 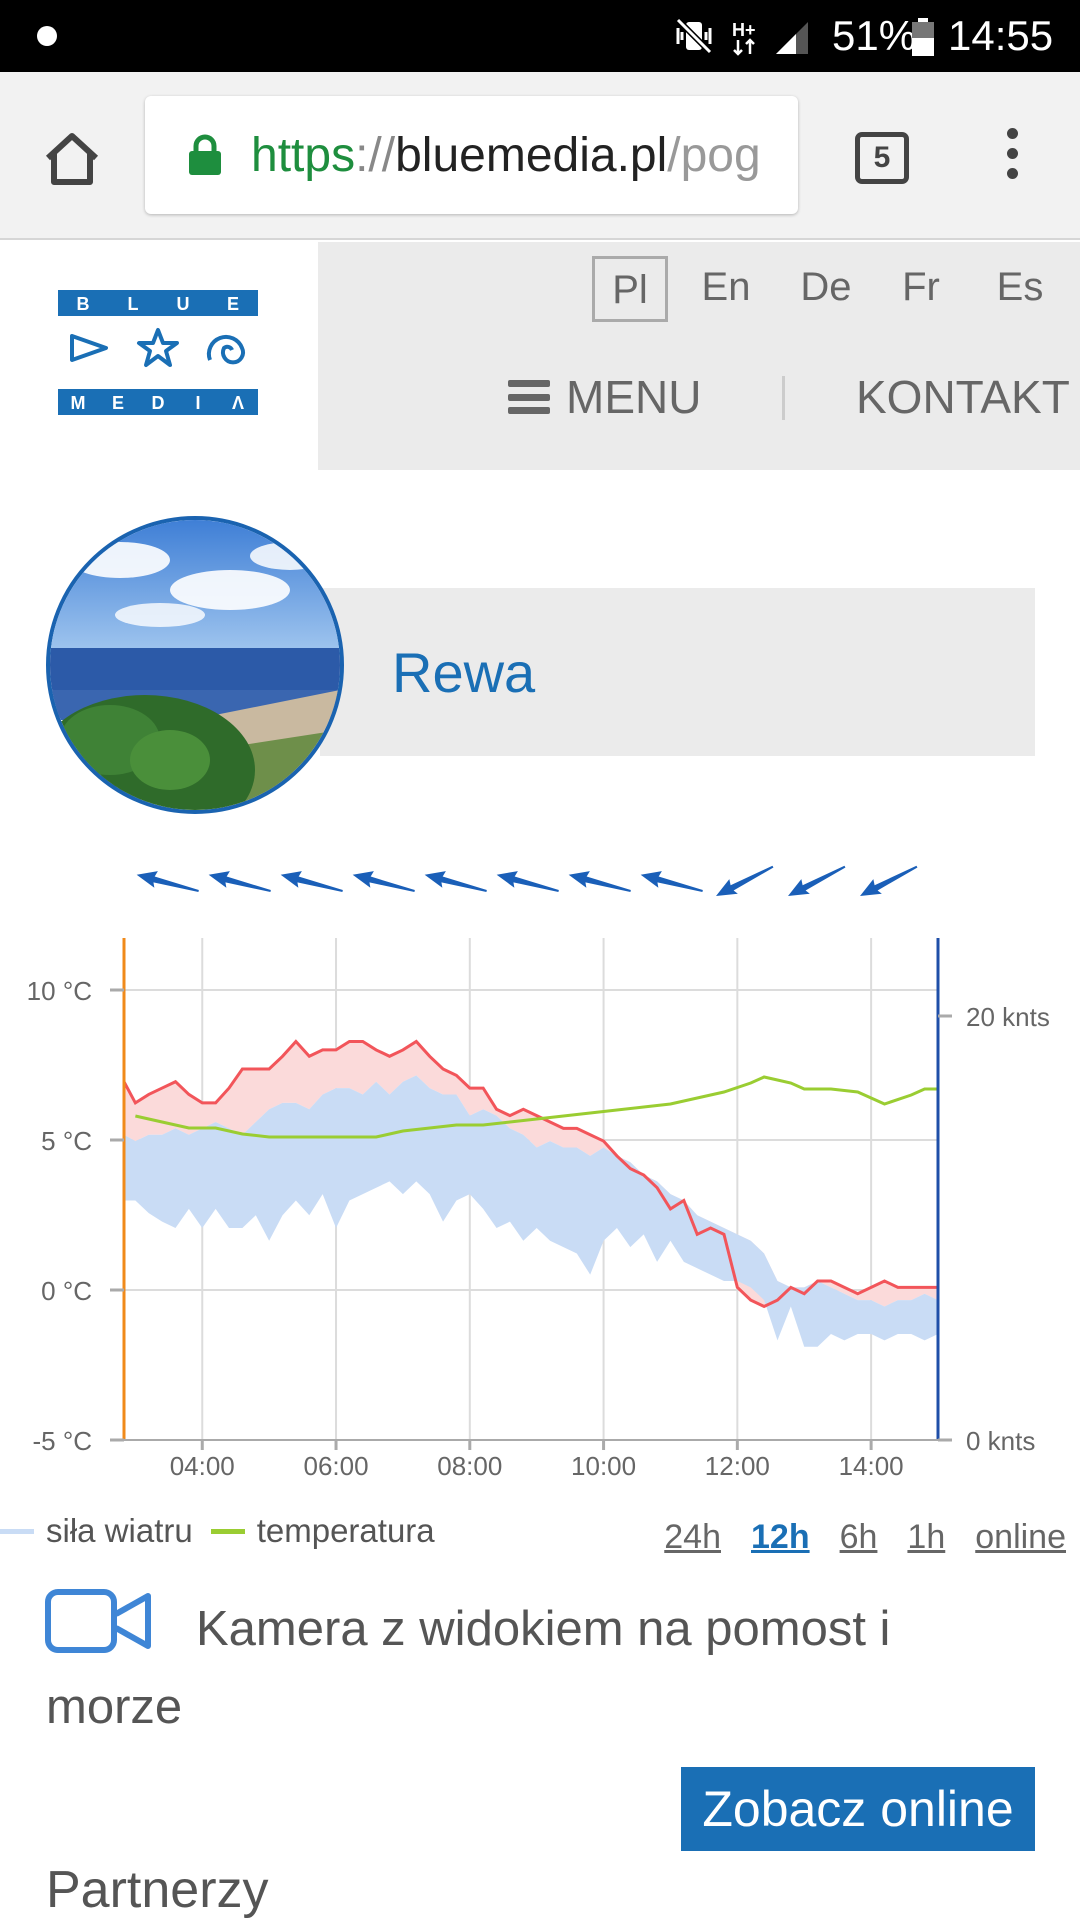 I want to click on range-24h: 24h, so click(x=692, y=1537).